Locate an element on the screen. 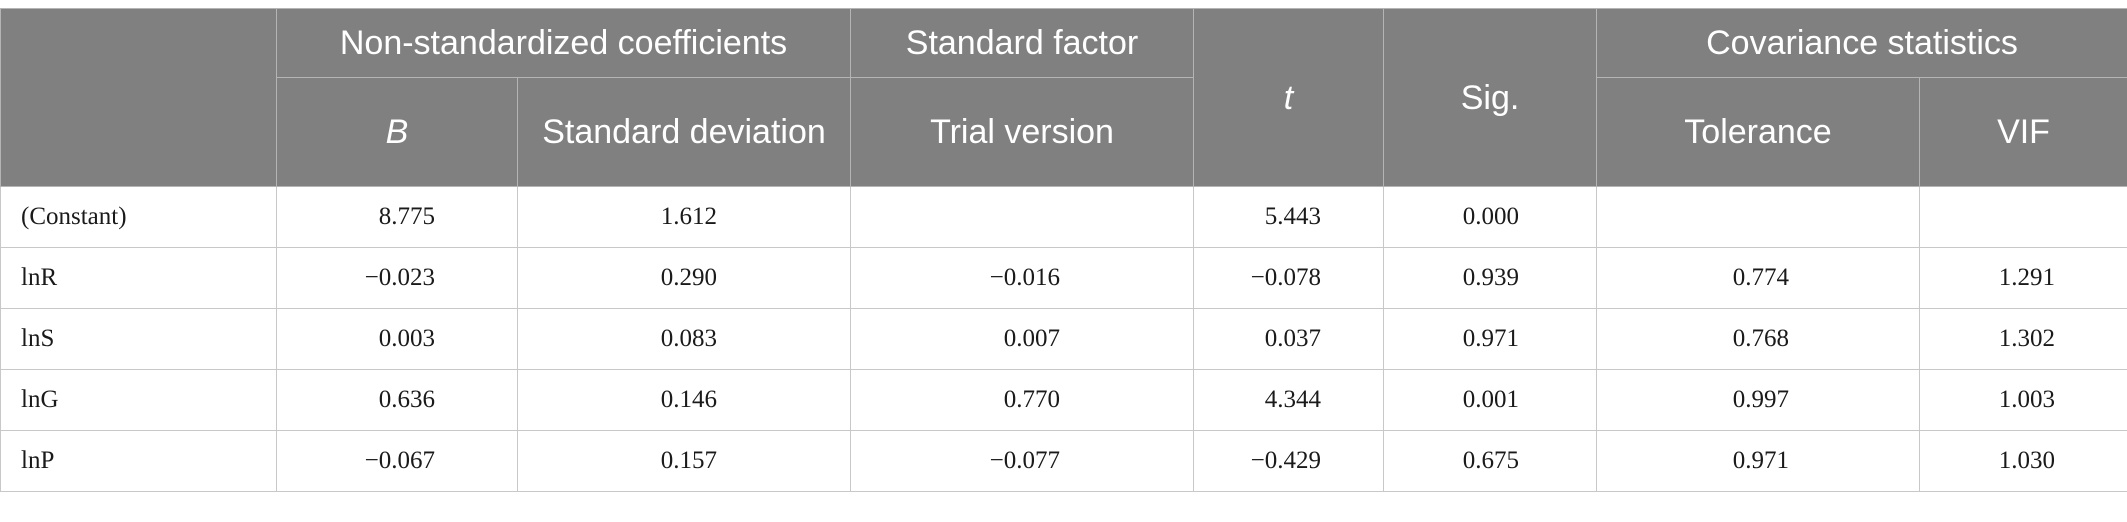 The image size is (2127, 522). cell-standard-deviation: 0.290 is located at coordinates (684, 278).